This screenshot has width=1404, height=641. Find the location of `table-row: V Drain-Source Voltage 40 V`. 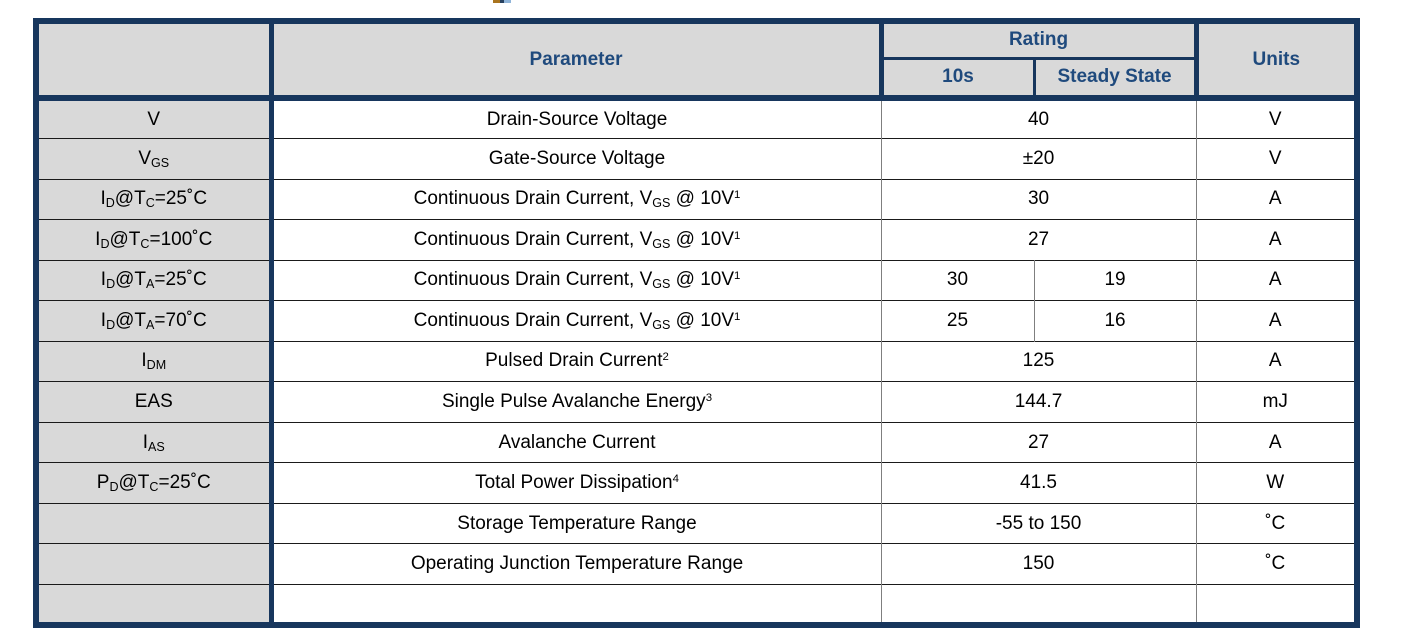

table-row: V Drain-Source Voltage 40 V is located at coordinates (697, 118).